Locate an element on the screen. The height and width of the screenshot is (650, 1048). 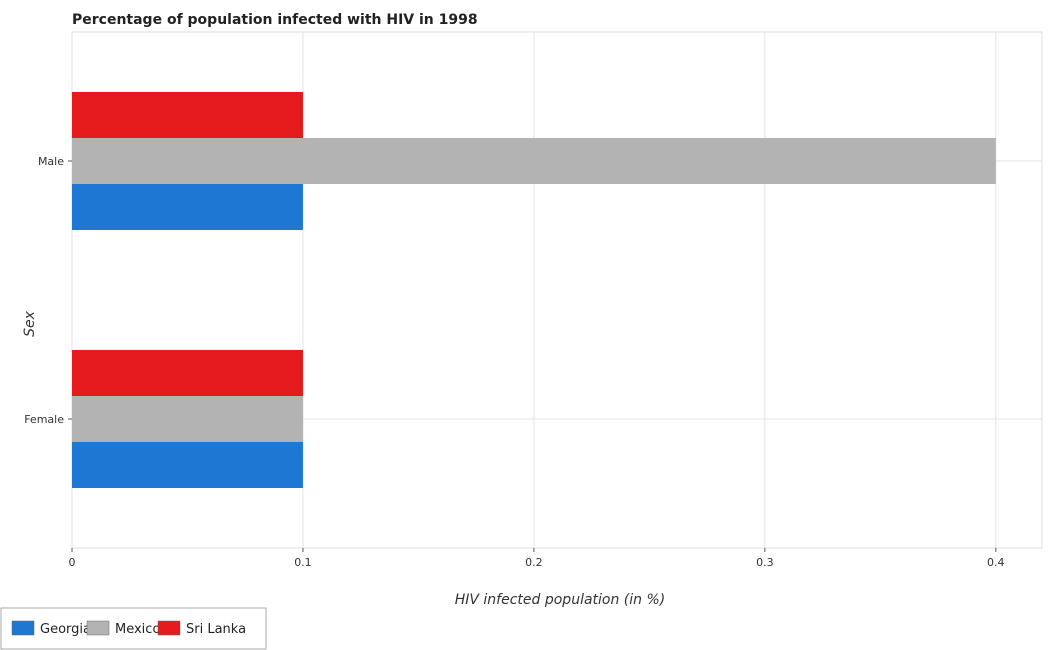
bar-female-georgia is located at coordinates (187, 465).